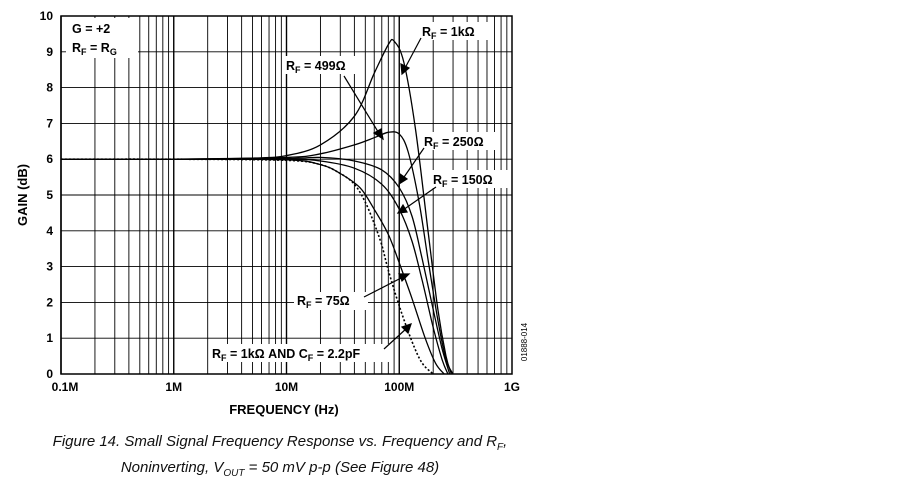  I want to click on leader-arrows, so click(390, 193).